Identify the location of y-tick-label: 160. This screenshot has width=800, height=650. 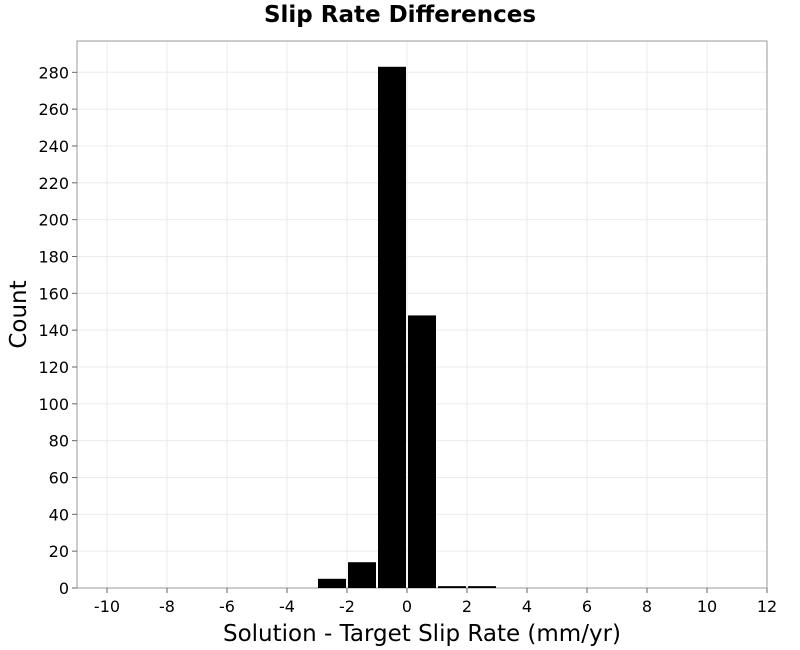
(53, 293).